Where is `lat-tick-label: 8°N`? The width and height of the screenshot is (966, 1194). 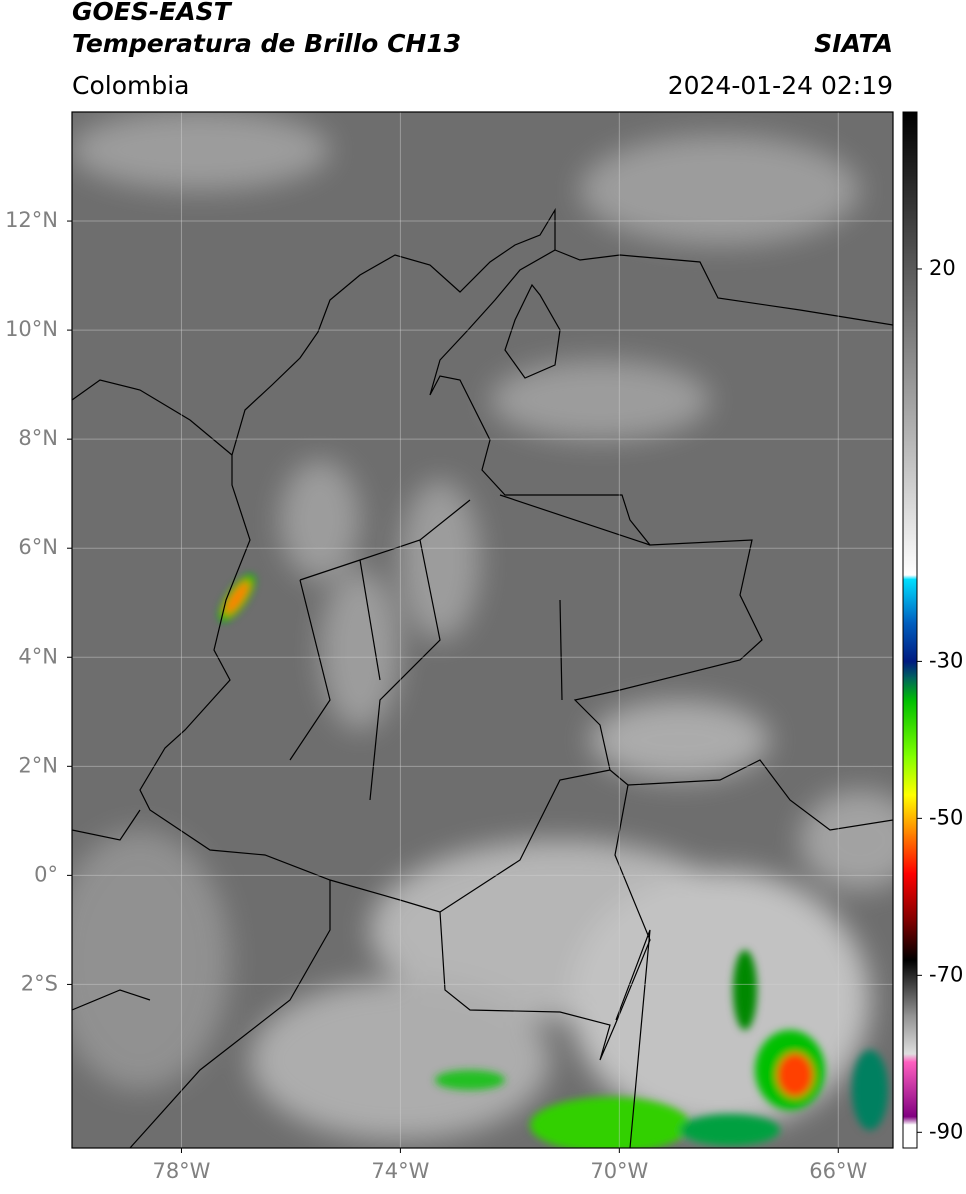 lat-tick-label: 8°N is located at coordinates (38, 438).